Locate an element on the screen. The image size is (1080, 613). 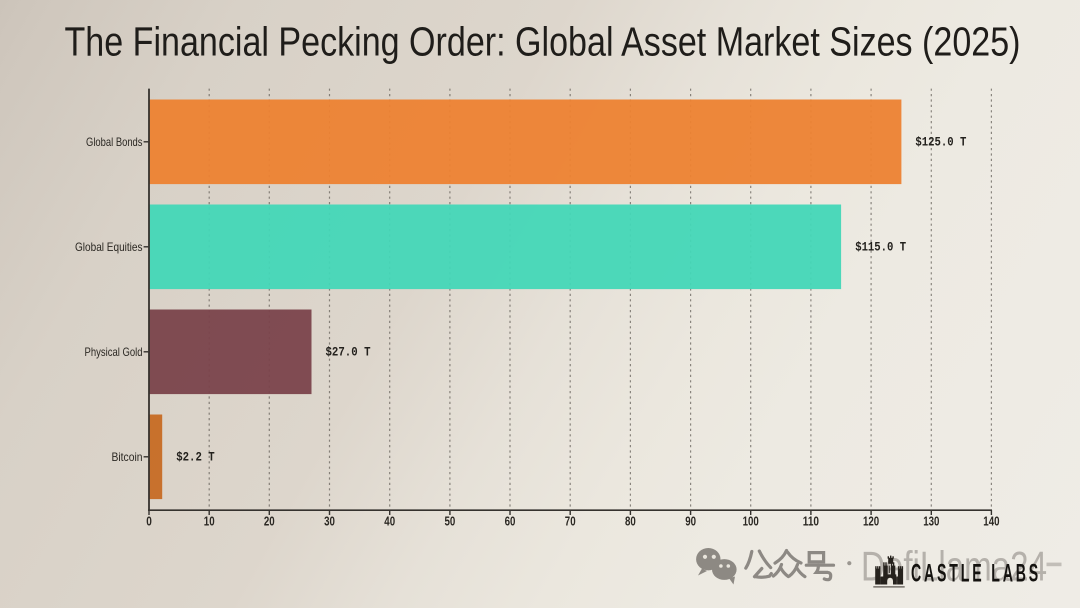
svg-text: $125.0 T is located at coordinates (940, 141).